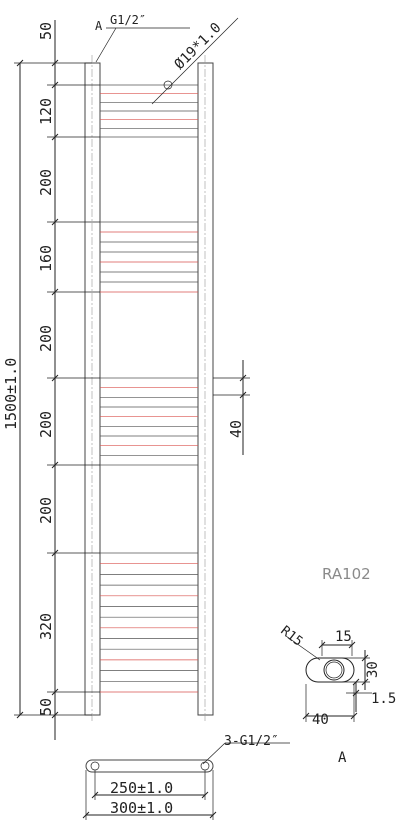  Describe the element at coordinates (46, 707) in the screenshot. I see `bottom-offset-label: 50` at that location.